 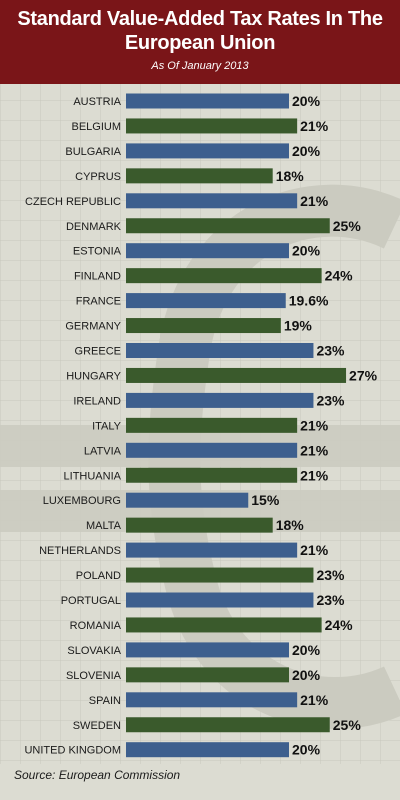 What do you see at coordinates (212, 126) in the screenshot?
I see `bar-belgium` at bounding box center [212, 126].